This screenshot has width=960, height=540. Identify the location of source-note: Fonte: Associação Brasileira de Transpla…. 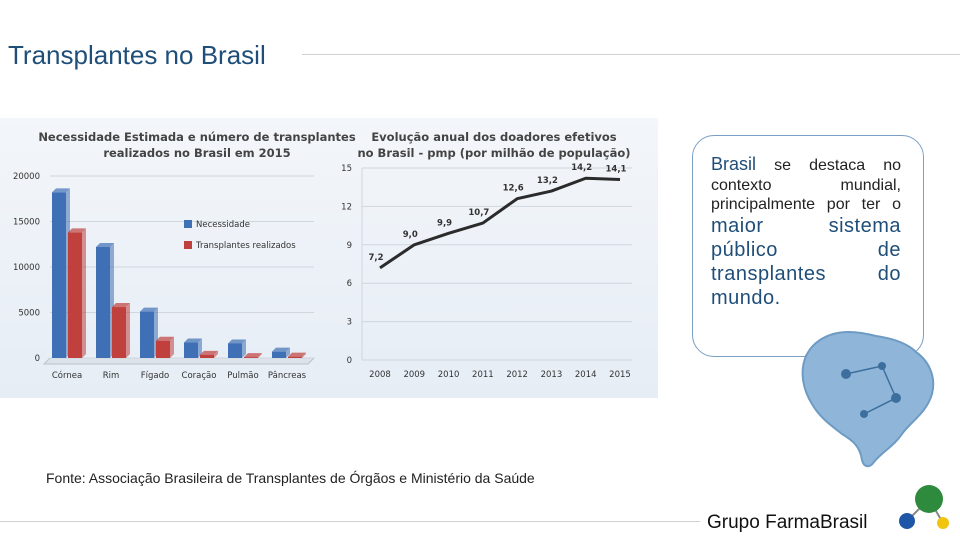
(290, 478).